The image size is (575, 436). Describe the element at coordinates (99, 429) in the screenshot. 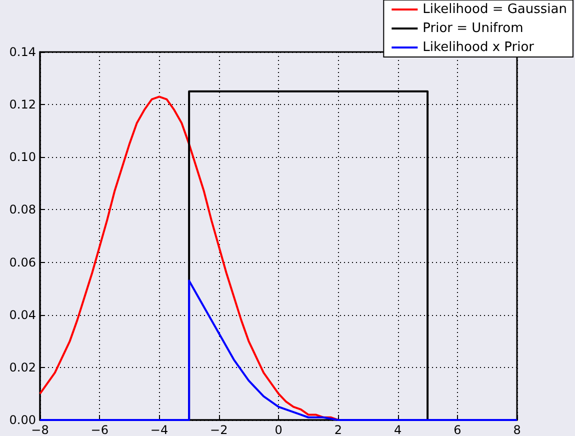

I see `x-tick-label: −6` at that location.